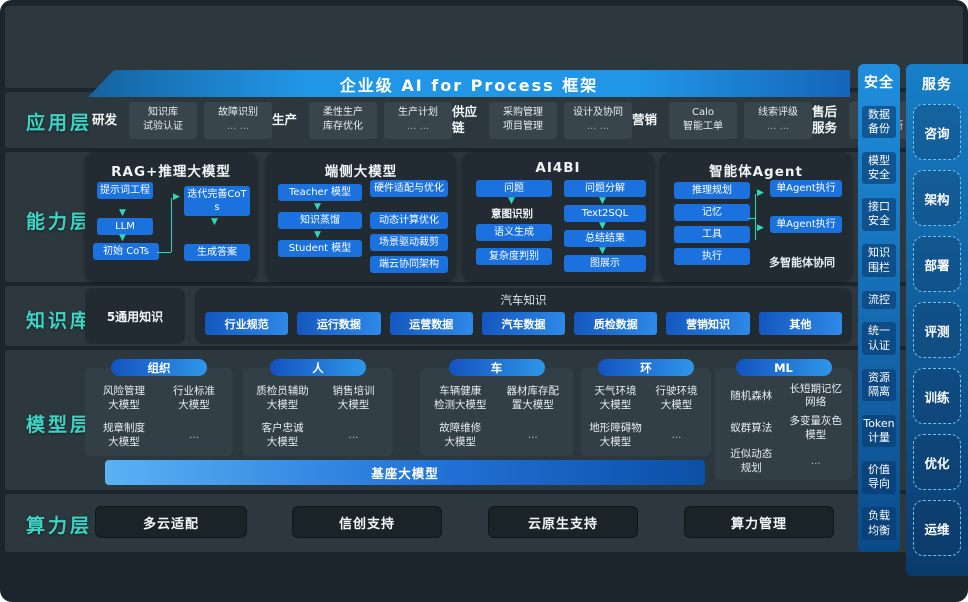 This screenshot has width=968, height=602. What do you see at coordinates (409, 242) in the screenshot?
I see `flow-chip: 场景驱动裁剪` at bounding box center [409, 242].